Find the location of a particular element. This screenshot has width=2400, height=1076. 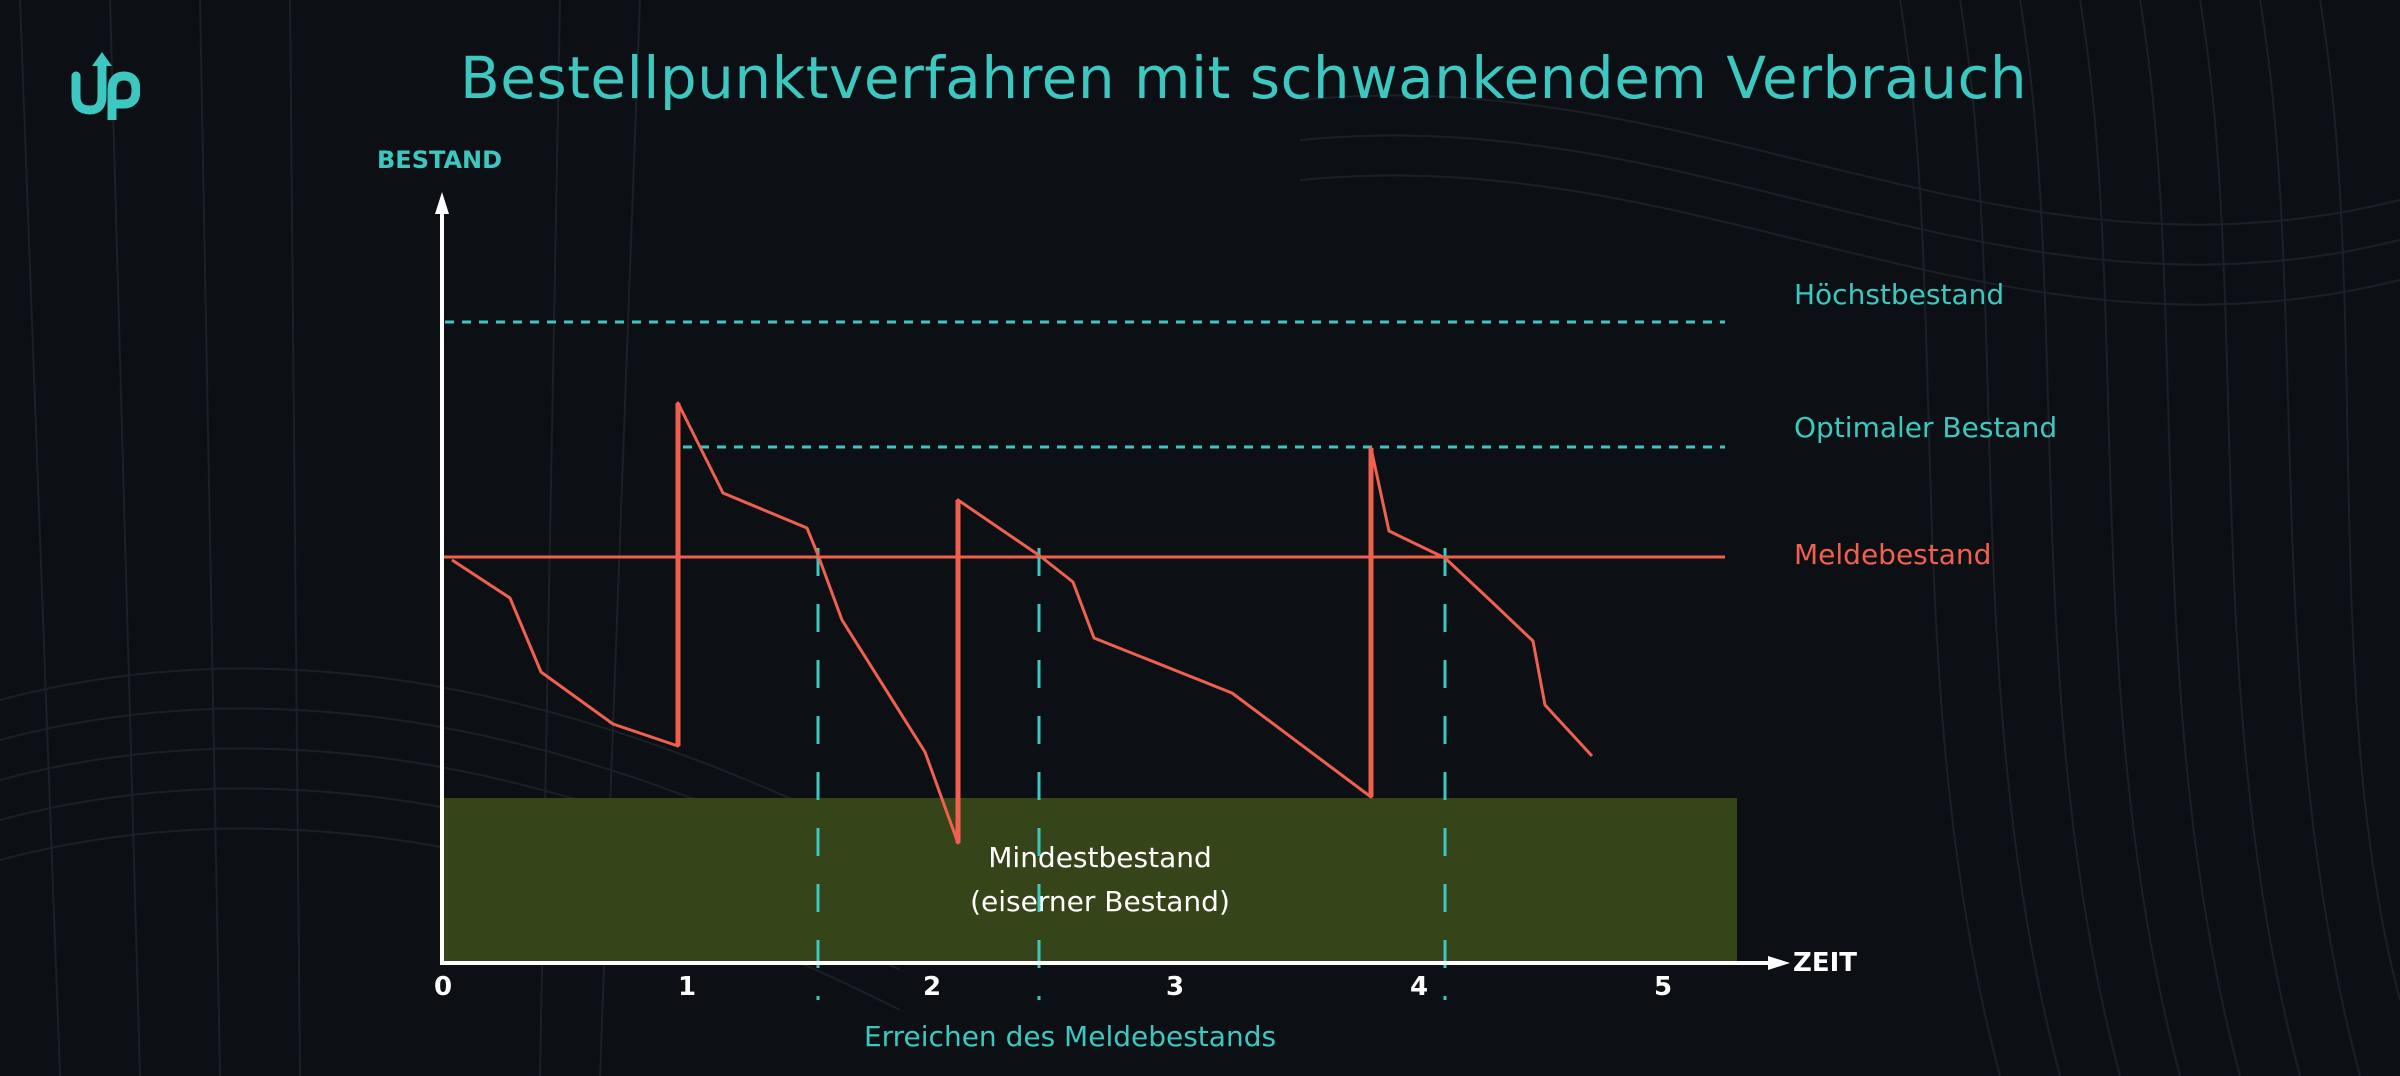

x-axis-arrow-icon is located at coordinates (1779, 963).